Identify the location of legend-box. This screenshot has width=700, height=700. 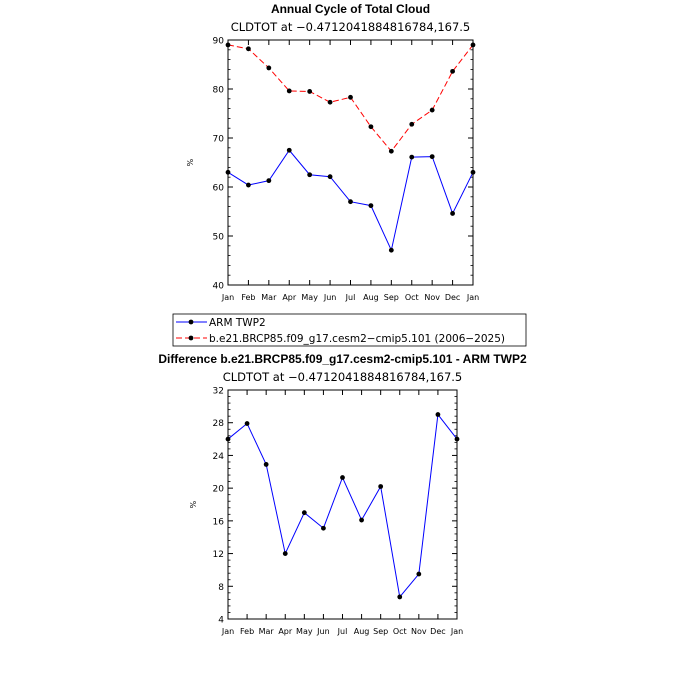
(349, 330).